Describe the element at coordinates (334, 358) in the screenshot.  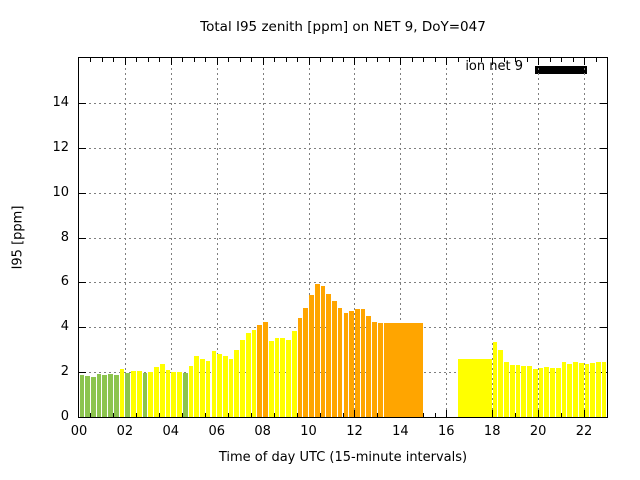
I see `bar-11:00` at that location.